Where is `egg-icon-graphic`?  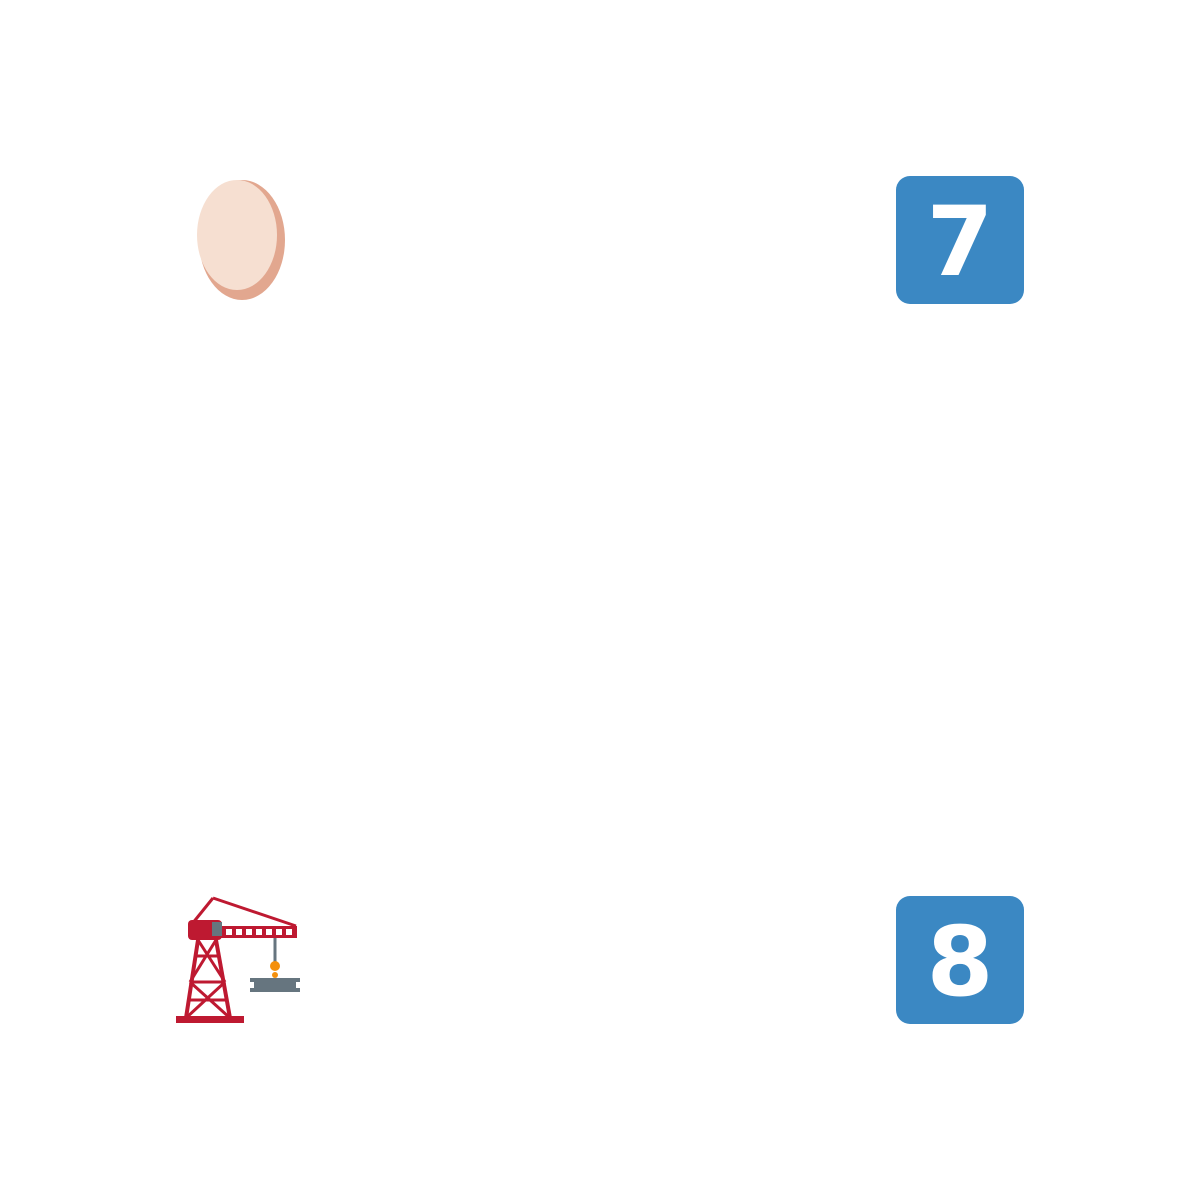
egg-icon-graphic is located at coordinates (241, 240).